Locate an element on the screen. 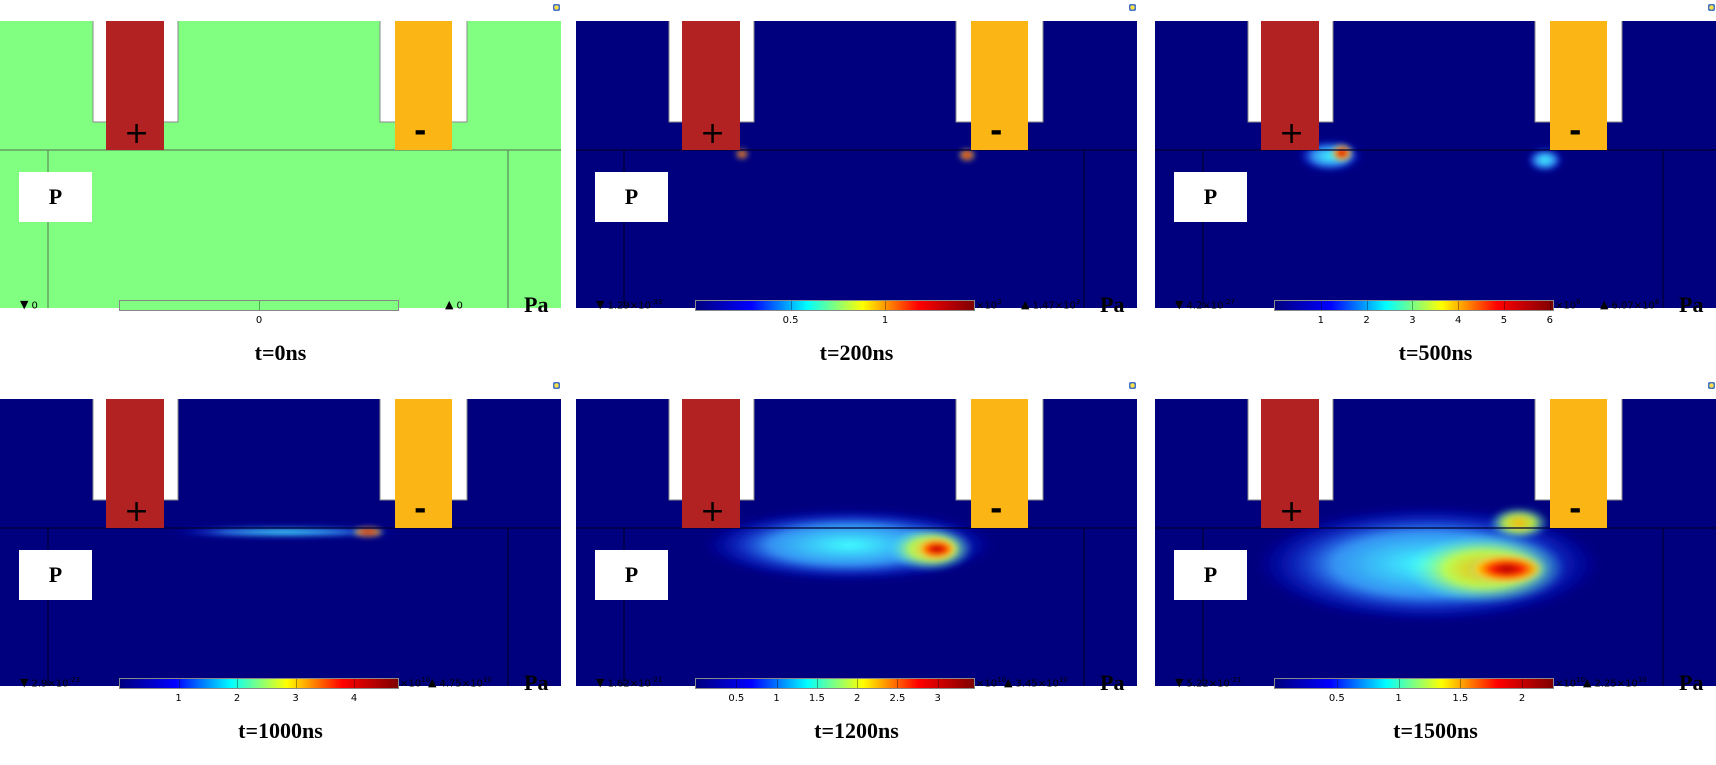 The image size is (1716, 765). colorbar: 1 2 3 4 is located at coordinates (259, 691).